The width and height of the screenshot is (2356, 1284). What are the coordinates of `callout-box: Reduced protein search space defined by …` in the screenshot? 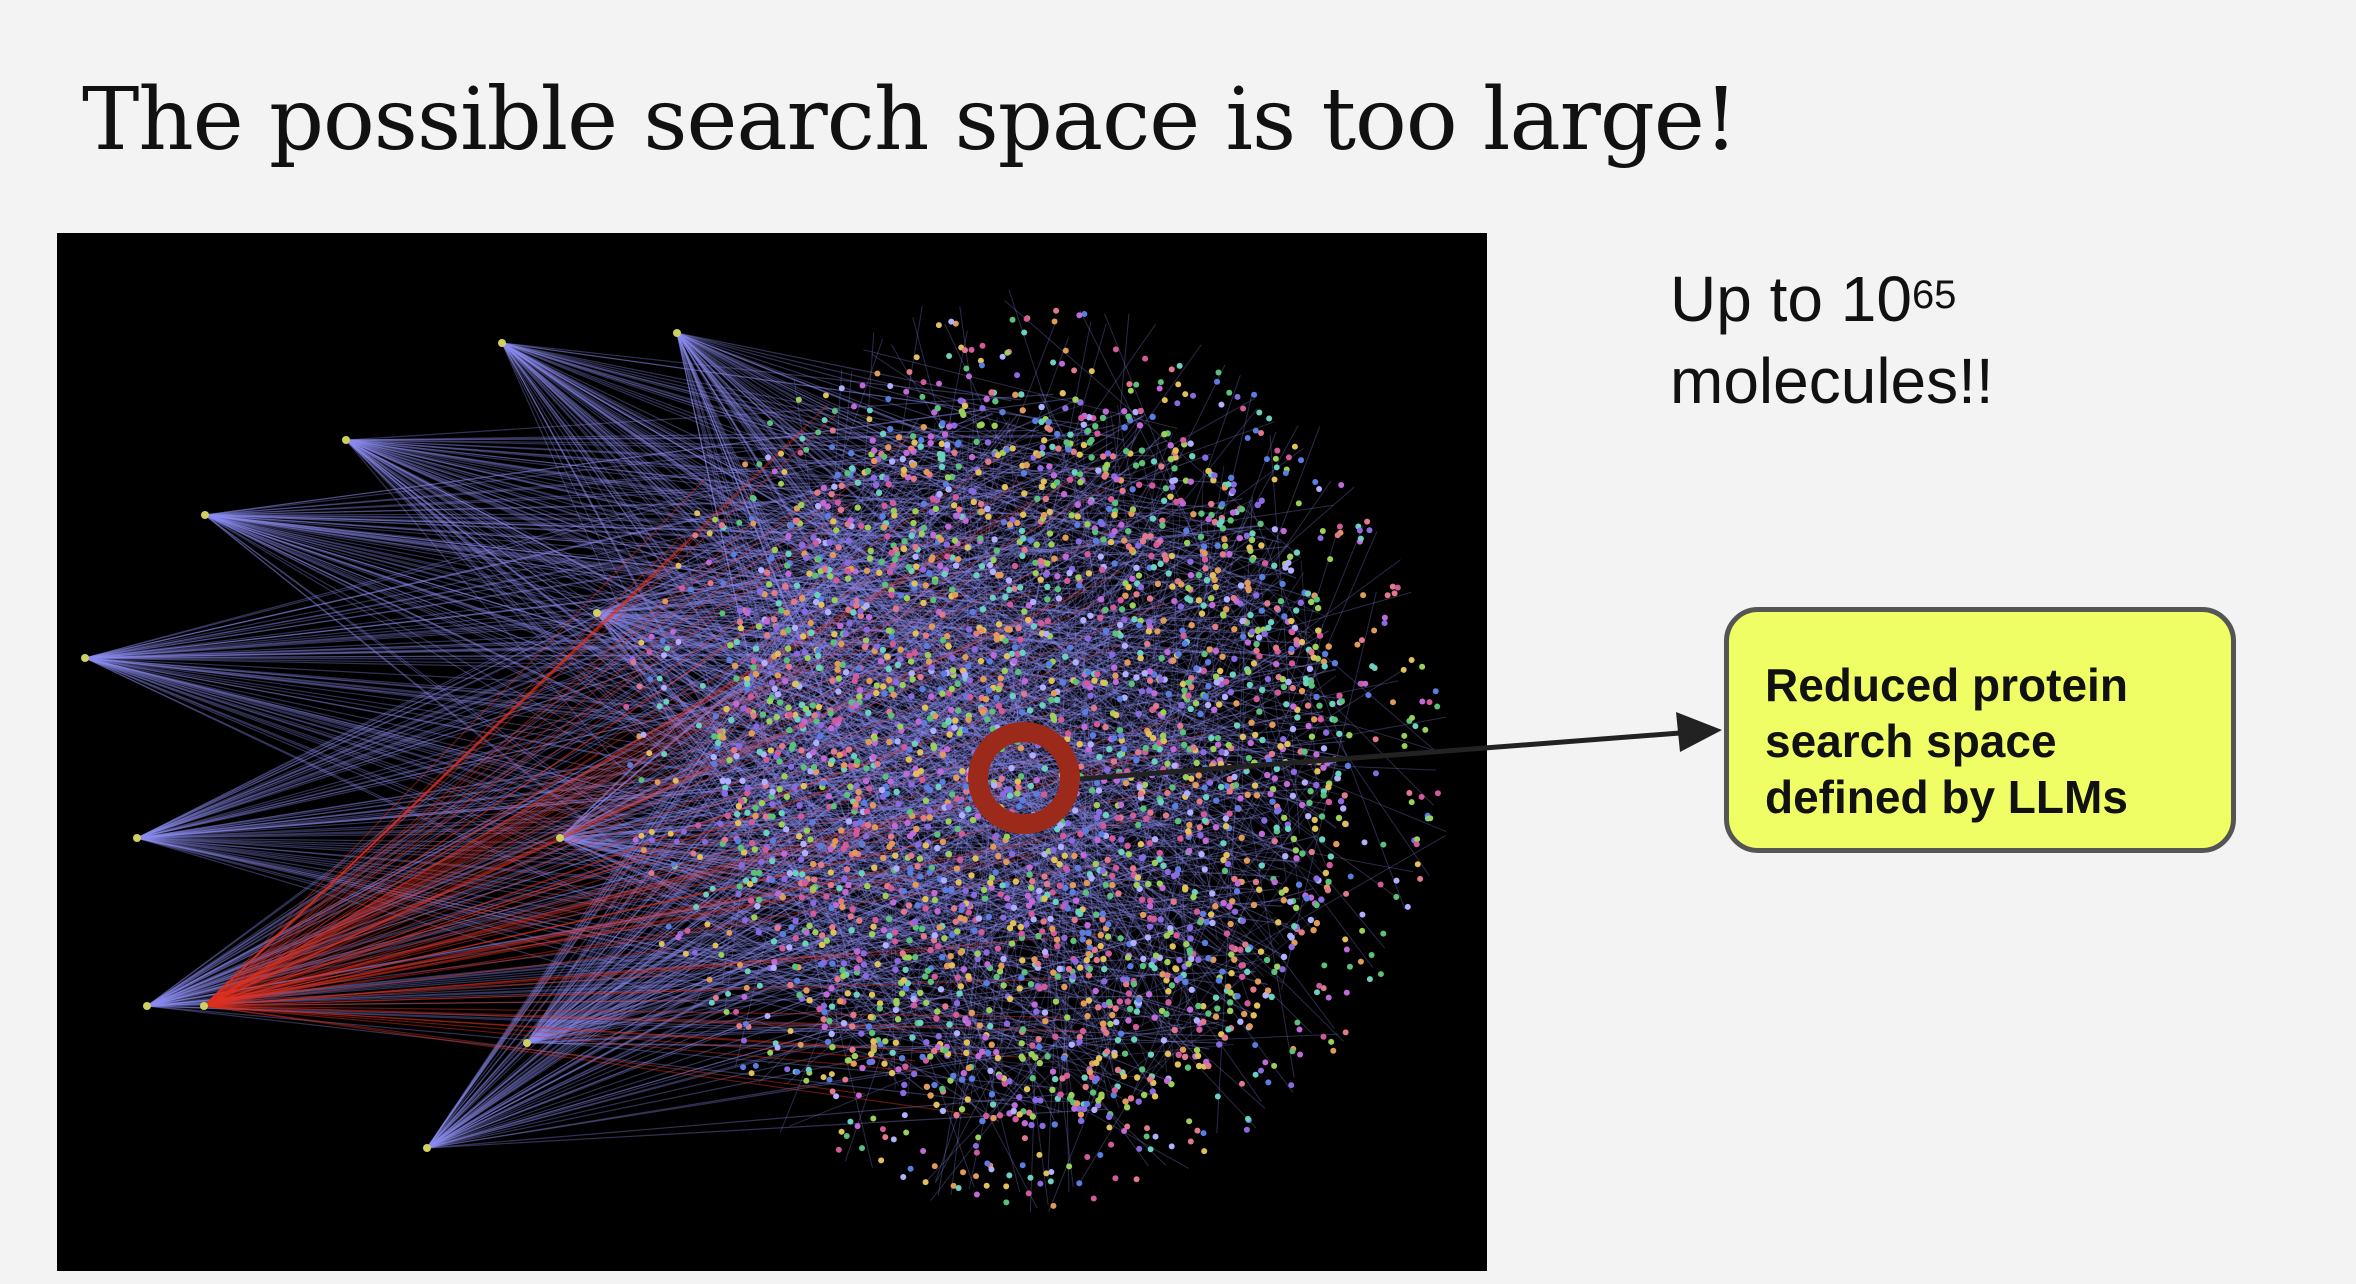 It's located at (1980, 730).